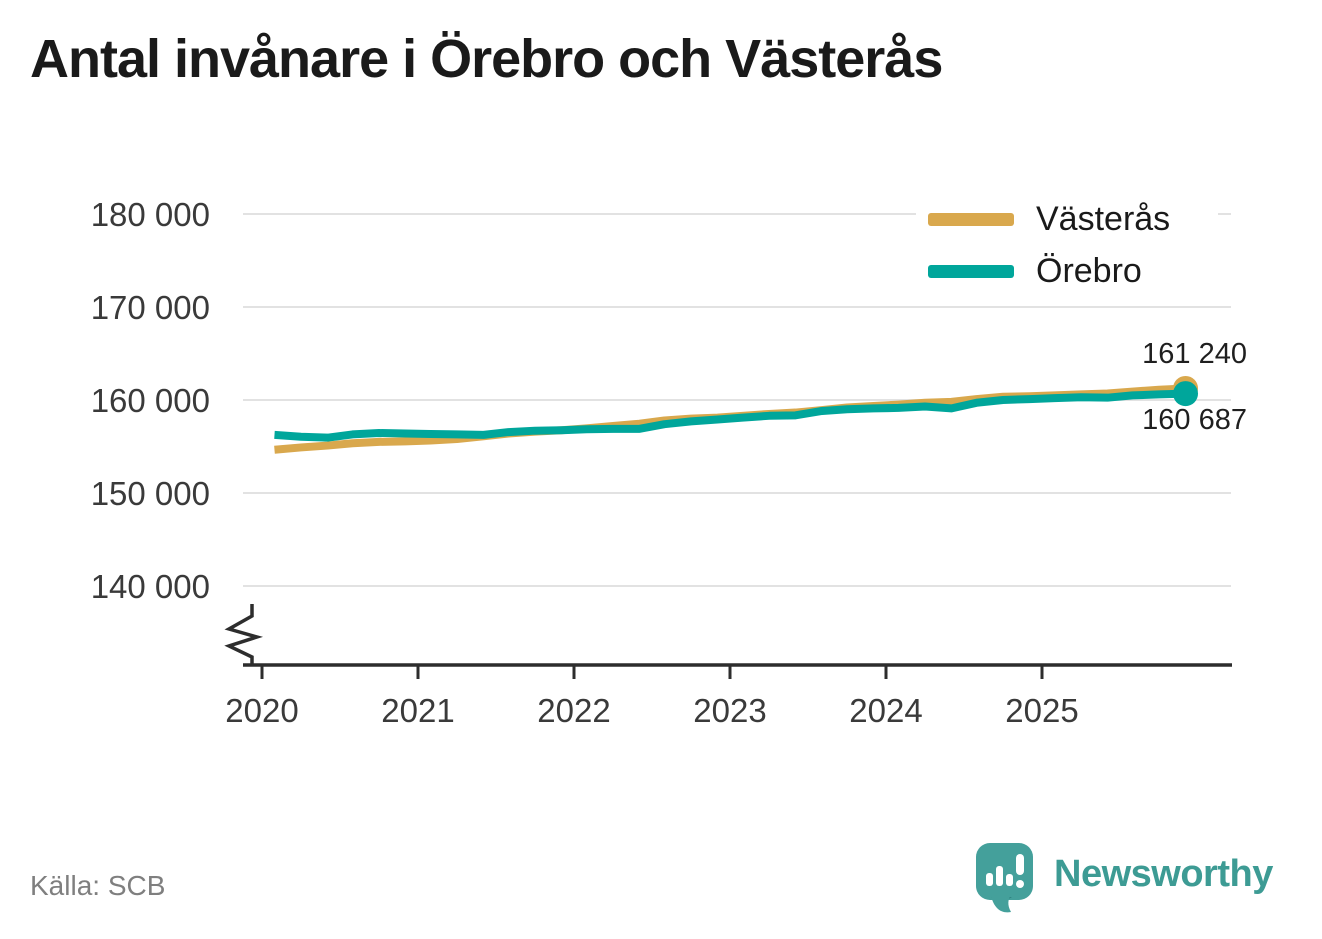 The image size is (1322, 939). I want to click on y-tick-label: 140 000, so click(150, 586).